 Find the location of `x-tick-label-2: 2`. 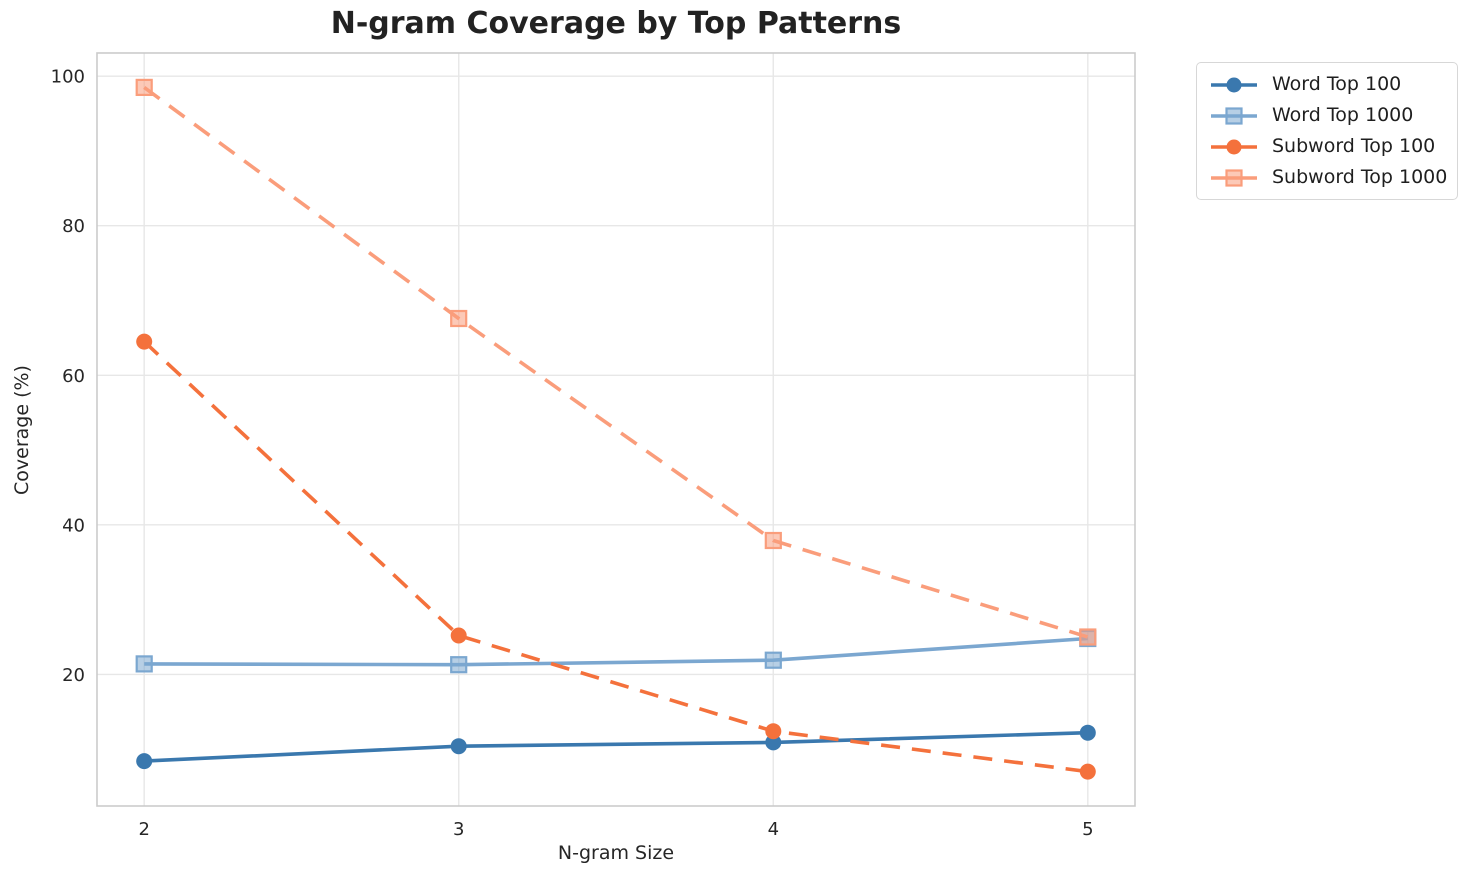

x-tick-label-2: 2 is located at coordinates (143, 829).